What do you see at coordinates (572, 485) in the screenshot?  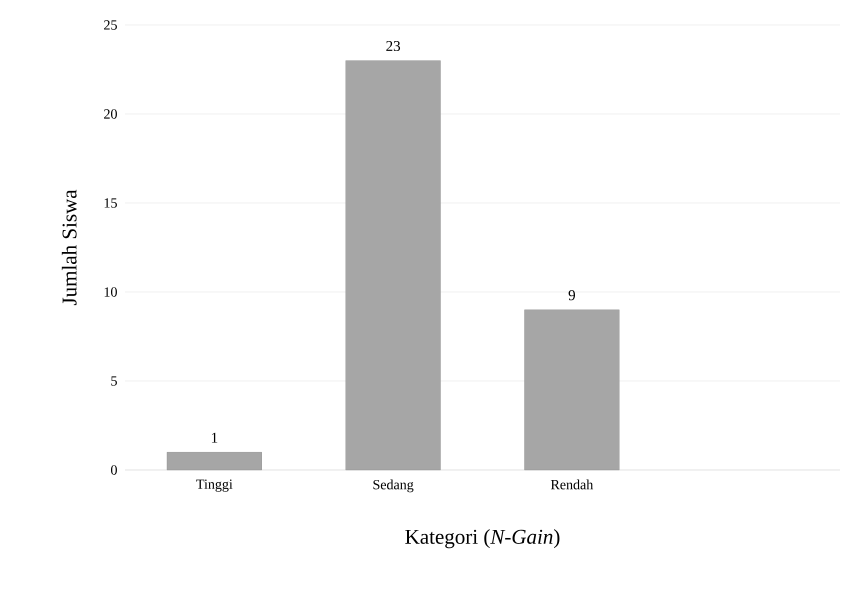 I see `x-tick-label: Rendah` at bounding box center [572, 485].